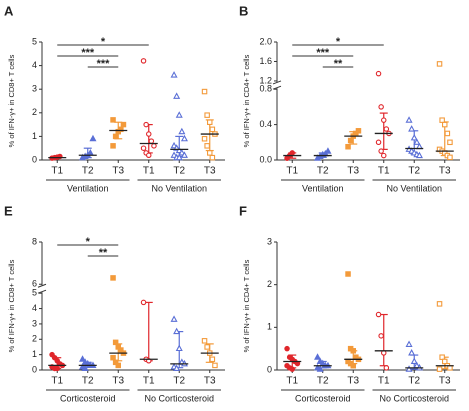  I want to click on group-label: Ventilation, so click(323, 188).